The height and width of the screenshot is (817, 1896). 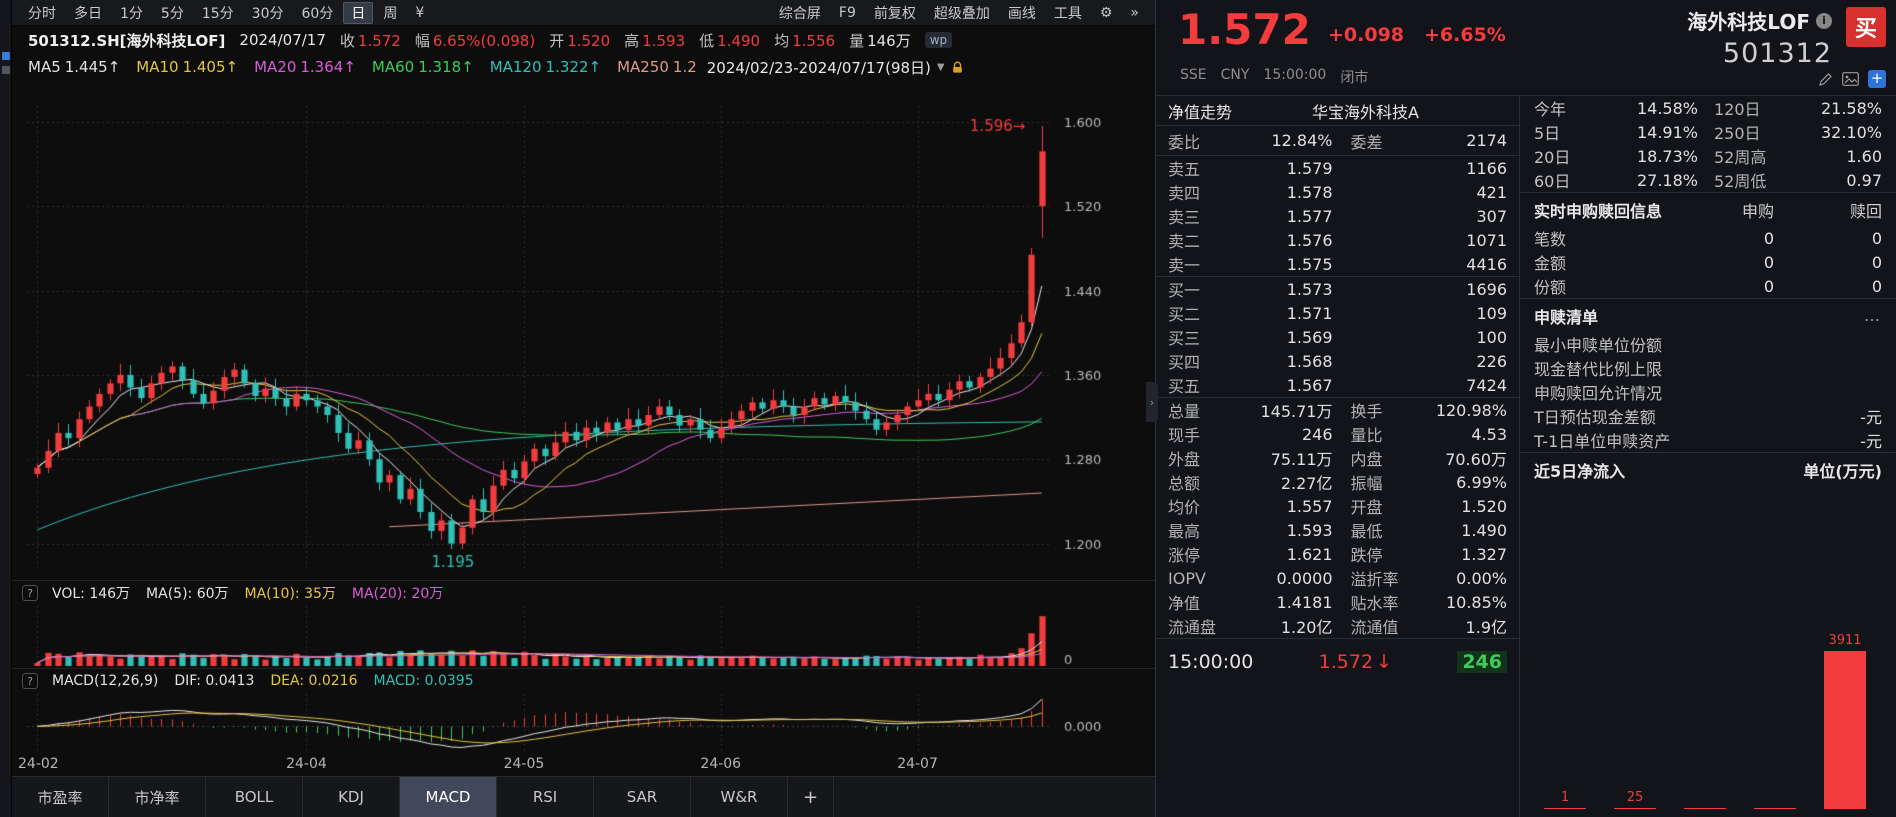 I want to click on stat-row: 总额 2.27亿 振幅 6.99%, so click(x=1337, y=483).